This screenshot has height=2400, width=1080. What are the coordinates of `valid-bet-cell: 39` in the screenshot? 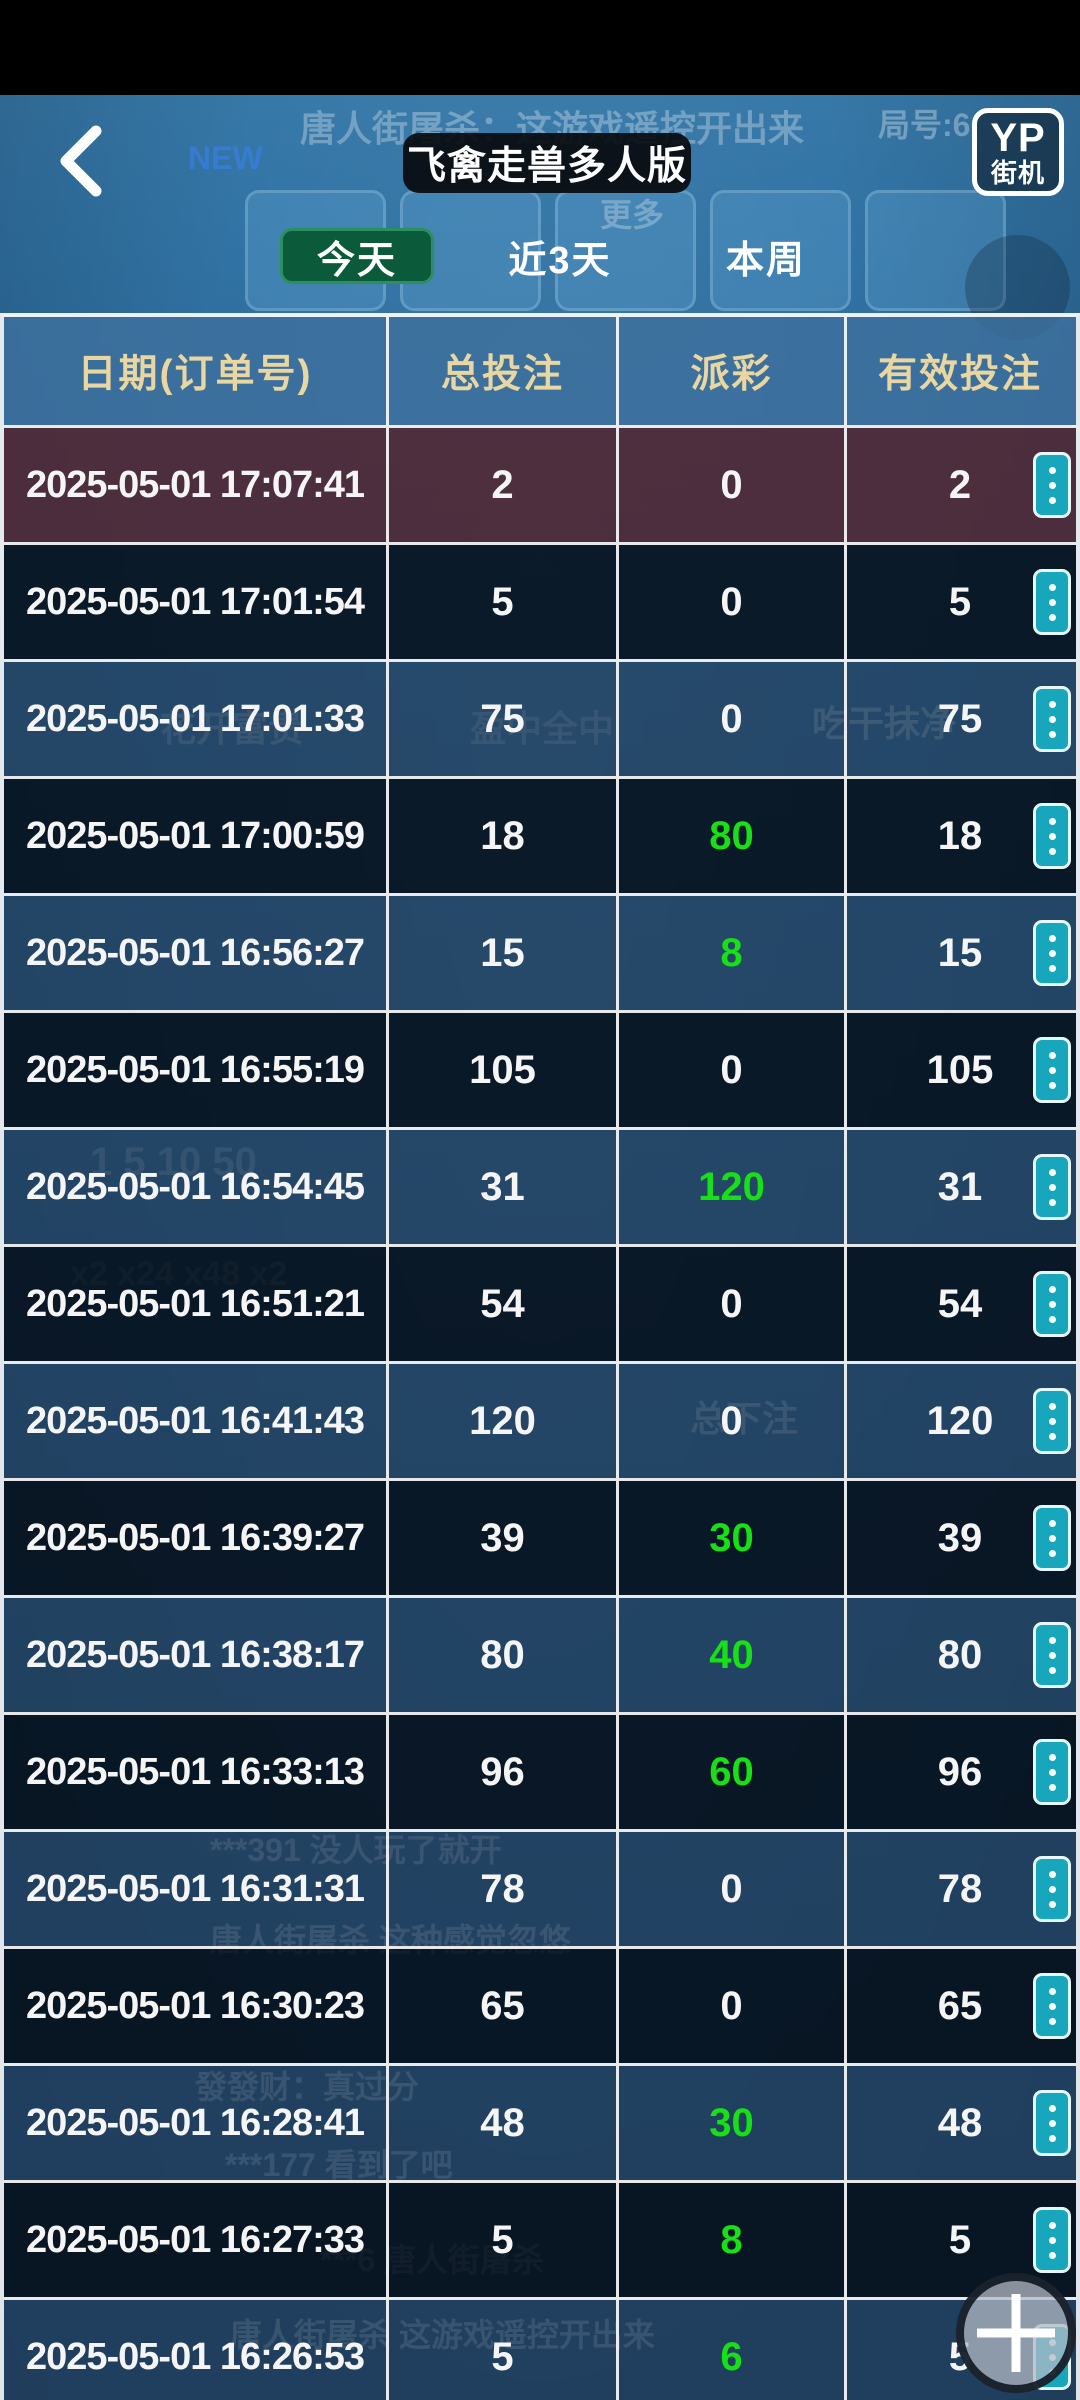 It's located at (960, 1537).